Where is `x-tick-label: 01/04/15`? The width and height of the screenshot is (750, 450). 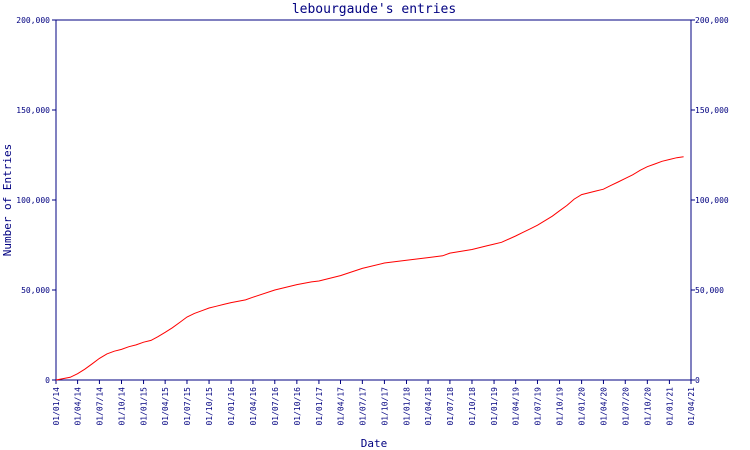 x-tick-label: 01/04/15 is located at coordinates (165, 406).